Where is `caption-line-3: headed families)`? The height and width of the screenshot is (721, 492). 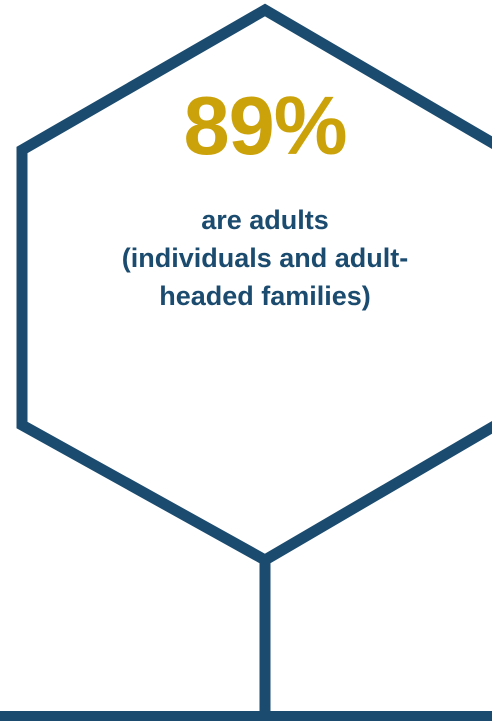
caption-line-3: headed families) is located at coordinates (265, 296).